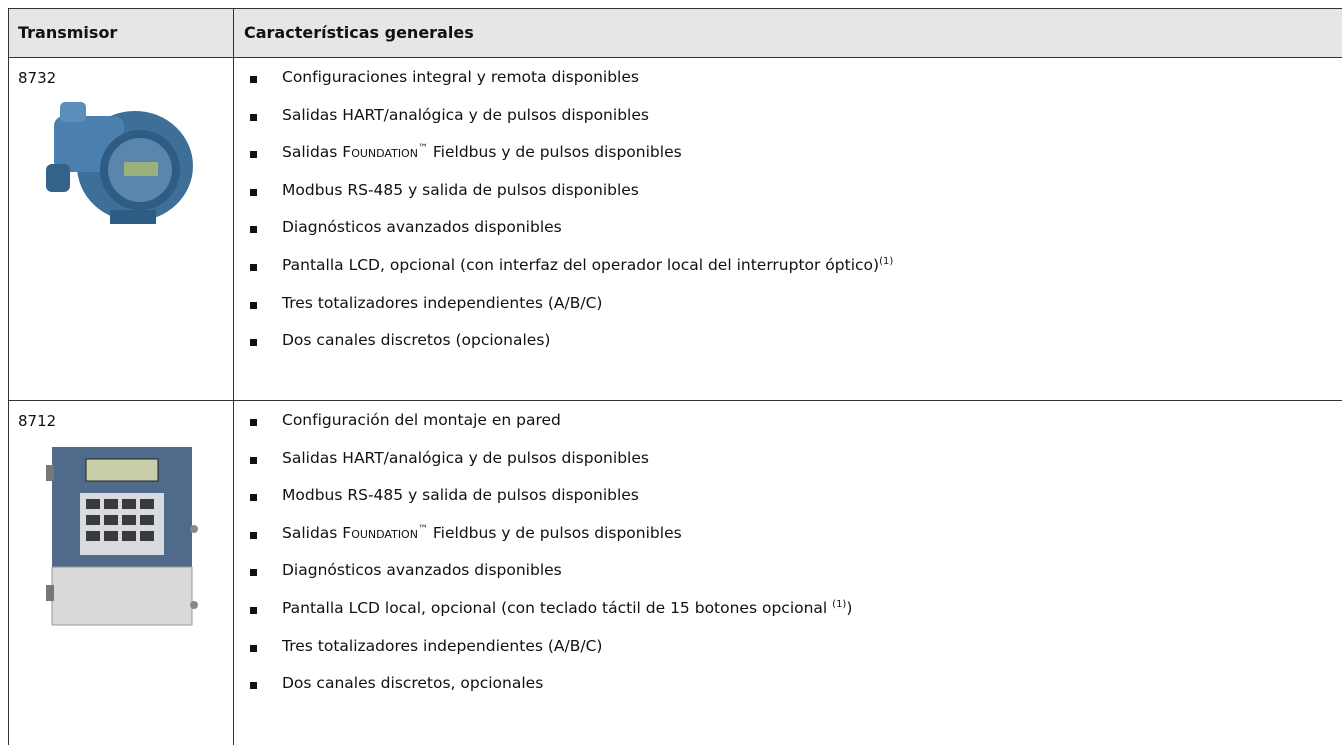  What do you see at coordinates (37, 421) in the screenshot?
I see `model-label: 8712` at bounding box center [37, 421].